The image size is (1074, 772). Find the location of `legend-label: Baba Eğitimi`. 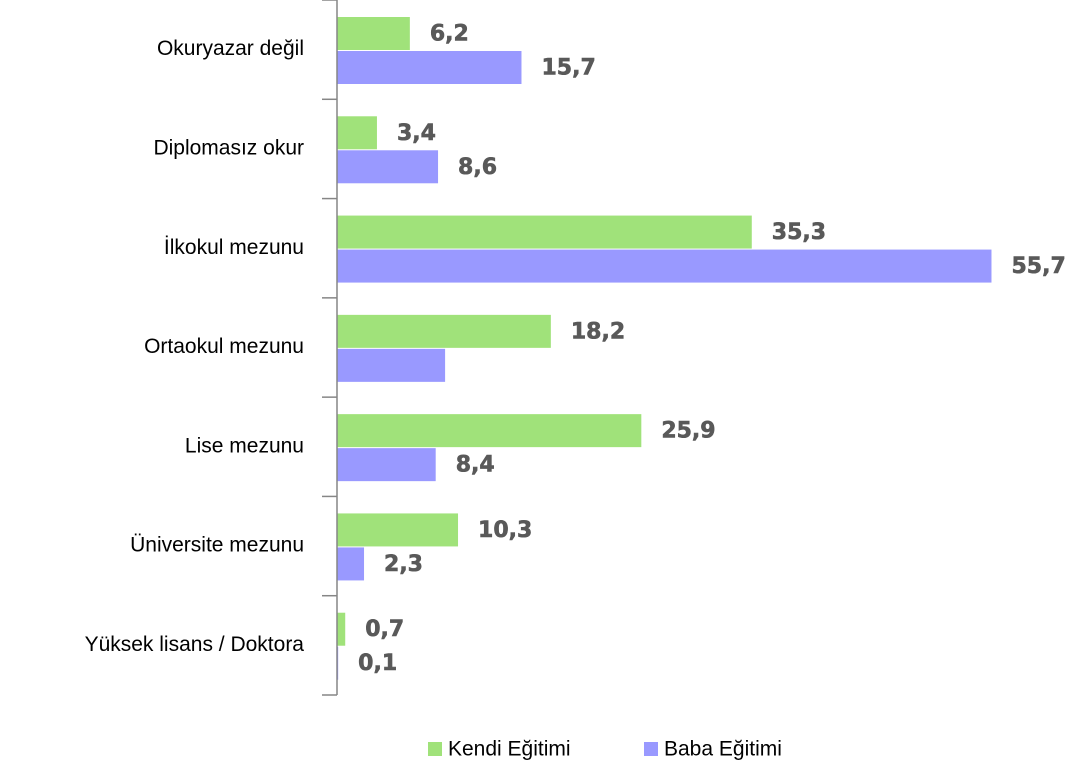

legend-label: Baba Eğitimi is located at coordinates (723, 749).